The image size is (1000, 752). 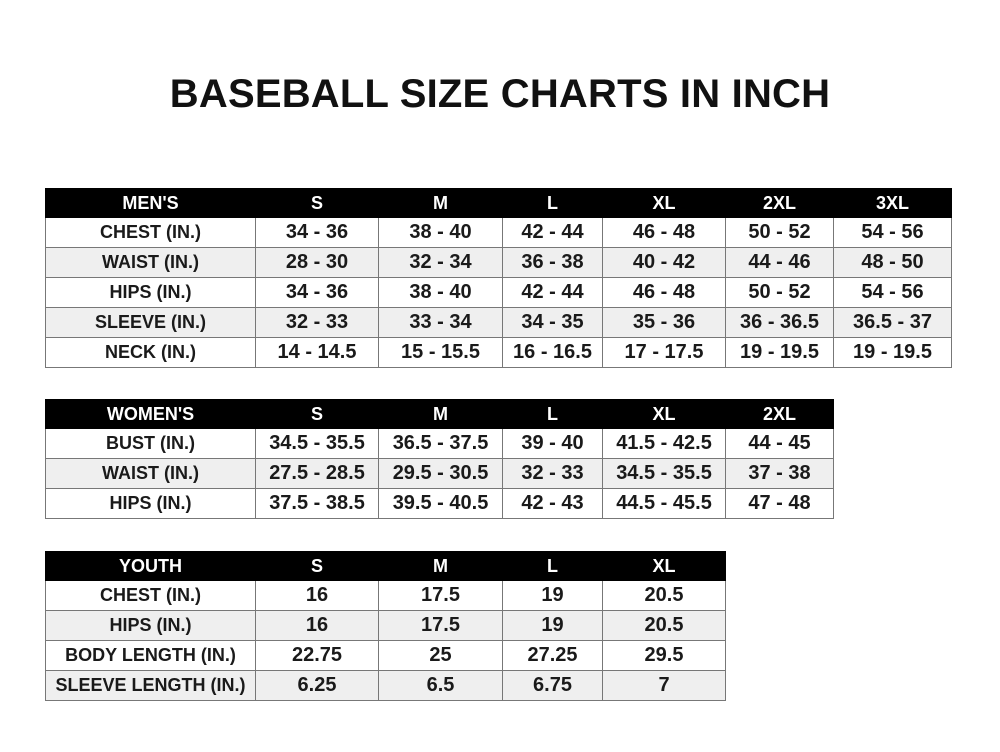 What do you see at coordinates (779, 262) in the screenshot?
I see `size-value-cell: 44 - 46` at bounding box center [779, 262].